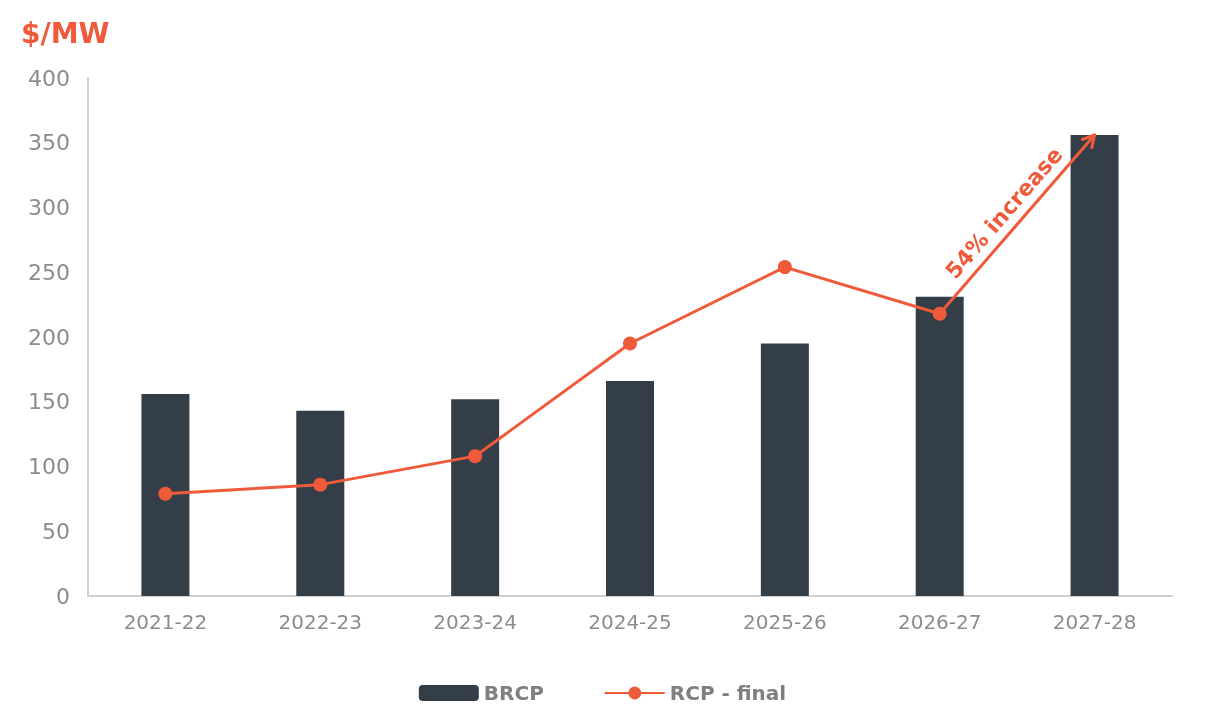 This screenshot has height=724, width=1205. I want to click on y-tick-label: 50, so click(56, 531).